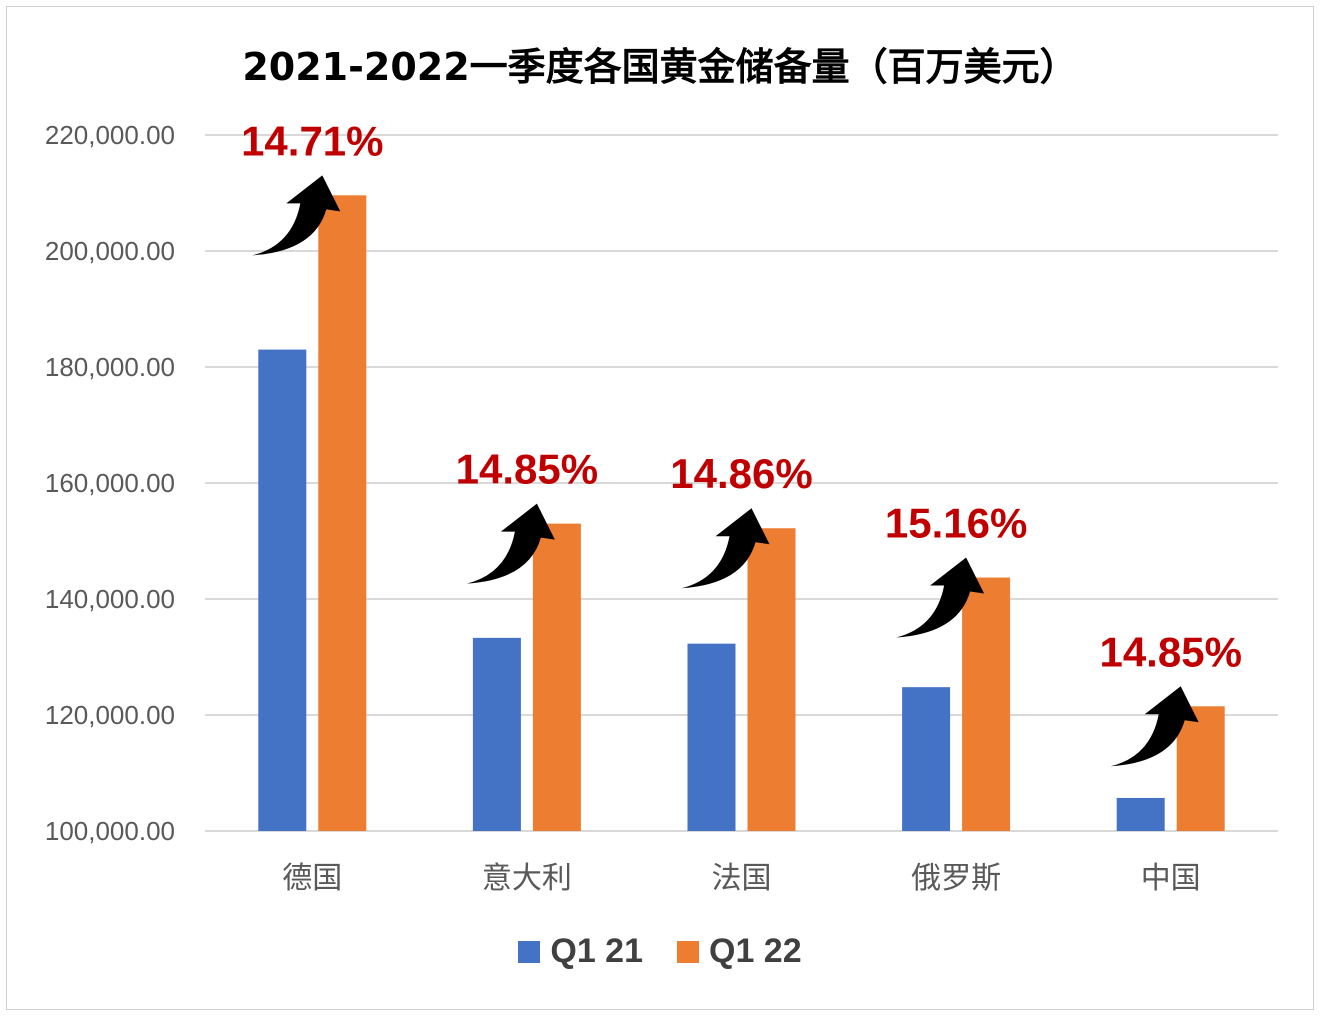 The image size is (1320, 1016). I want to click on y-tick-label: 220,000.00, so click(110, 135).